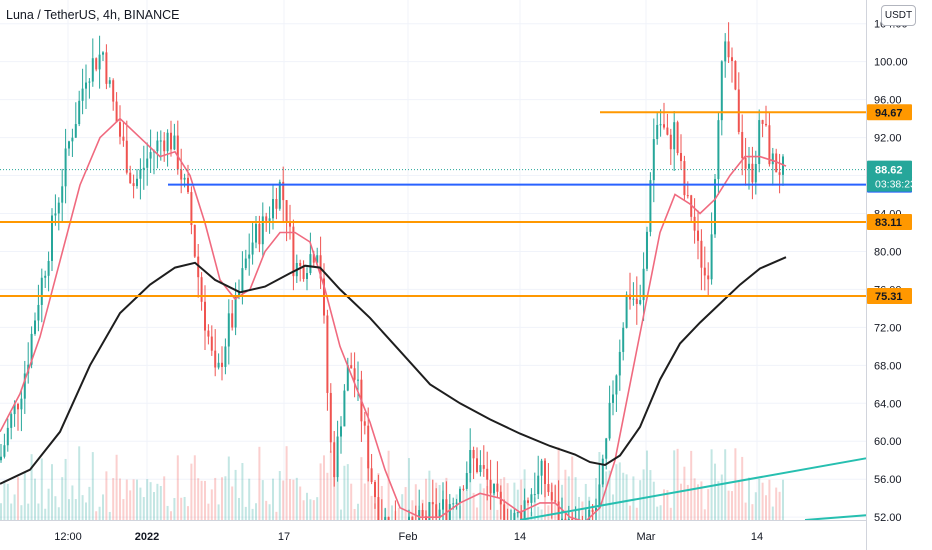  I want to click on level-price-tag, so click(889, 112).